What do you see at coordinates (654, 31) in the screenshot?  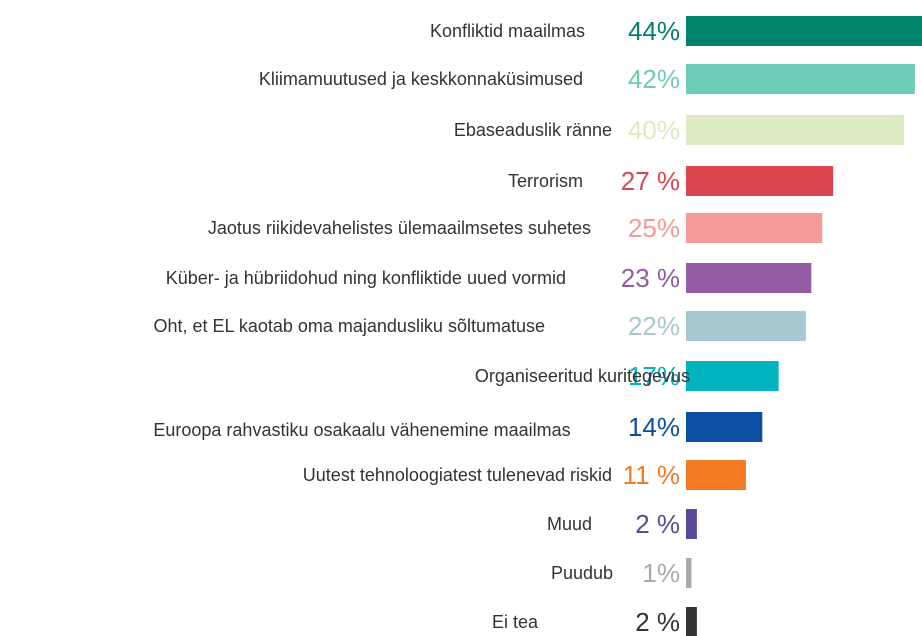 I see `value-label: 44%` at bounding box center [654, 31].